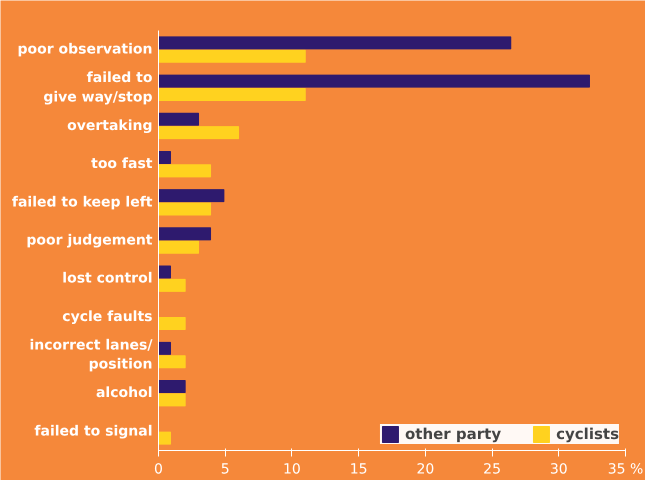  I want to click on x-tick-label: 35 %, so click(626, 470).